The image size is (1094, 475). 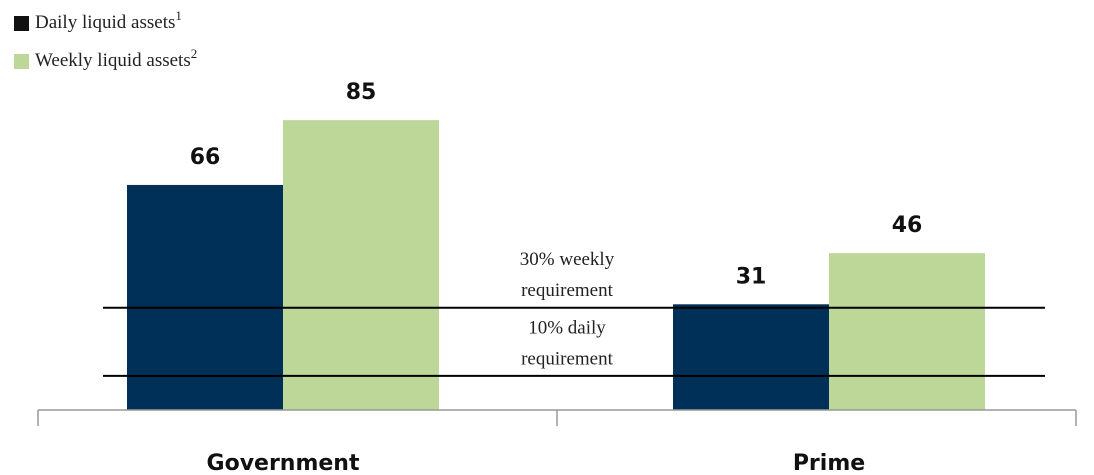 I want to click on x-tick-label: Government, so click(x=283, y=463).